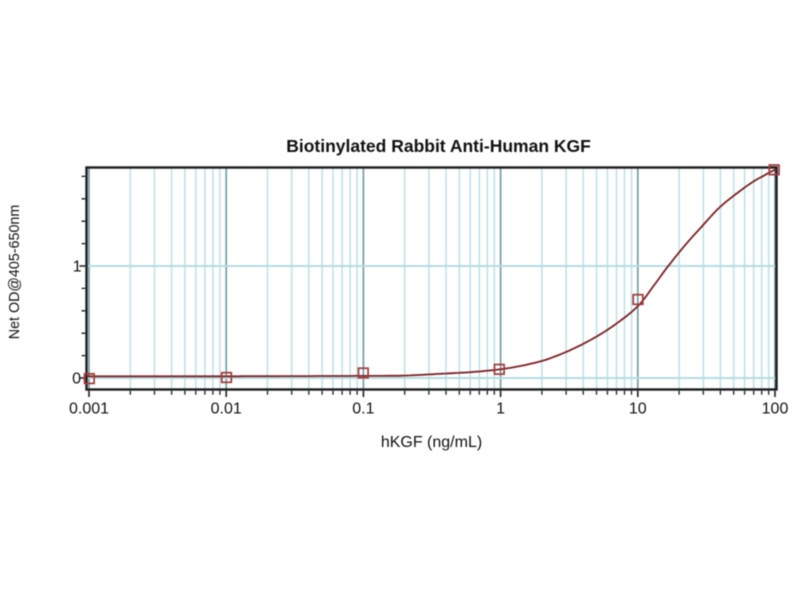 Image resolution: width=800 pixels, height=600 pixels. I want to click on svg-text: hKGF (ng/mL), so click(431, 442).